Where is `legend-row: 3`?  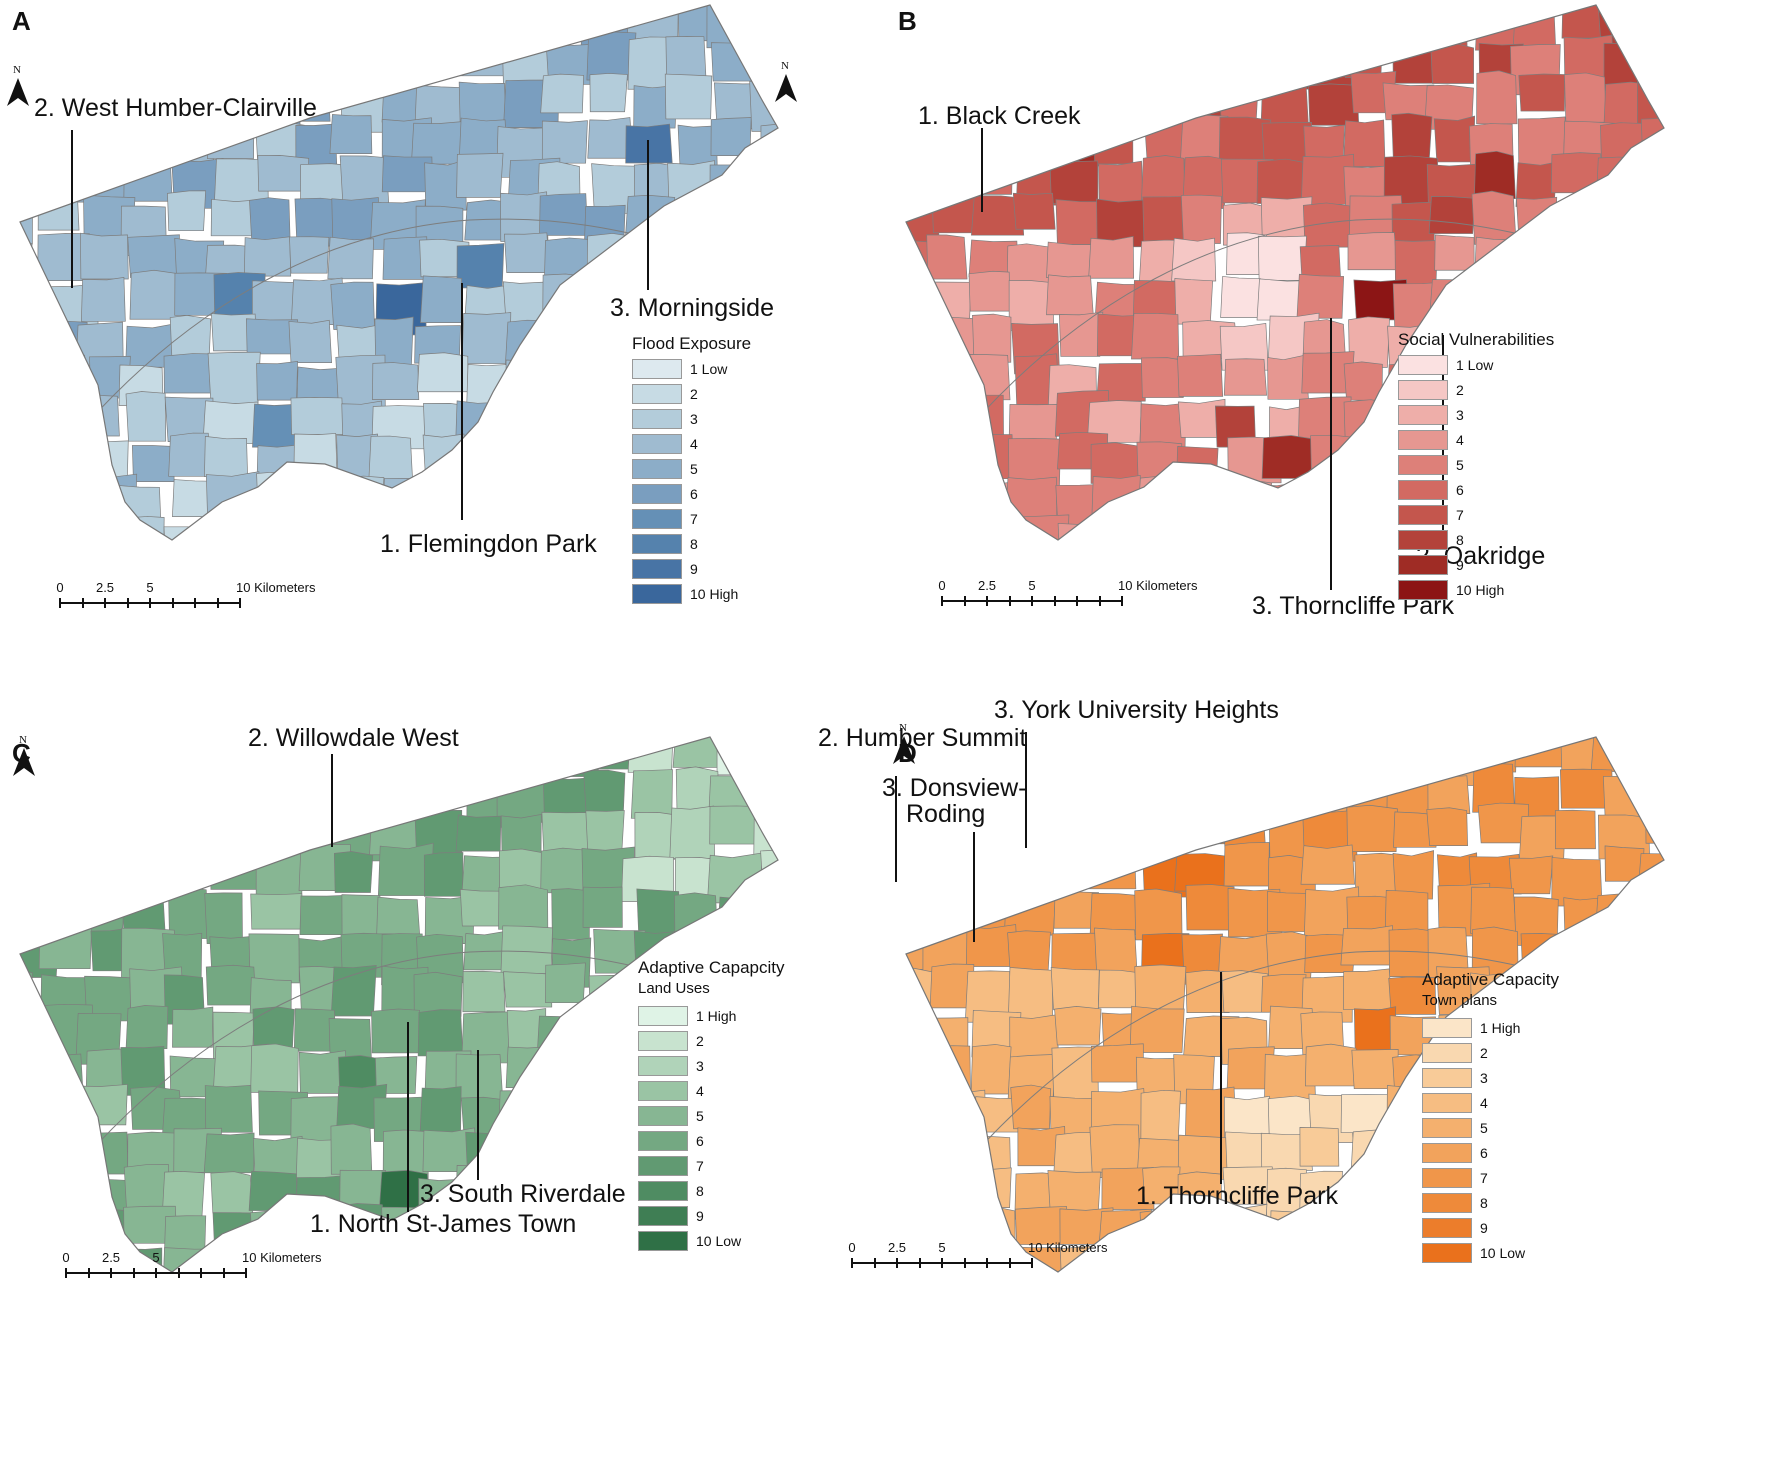 legend-row: 3 is located at coordinates (1476, 414).